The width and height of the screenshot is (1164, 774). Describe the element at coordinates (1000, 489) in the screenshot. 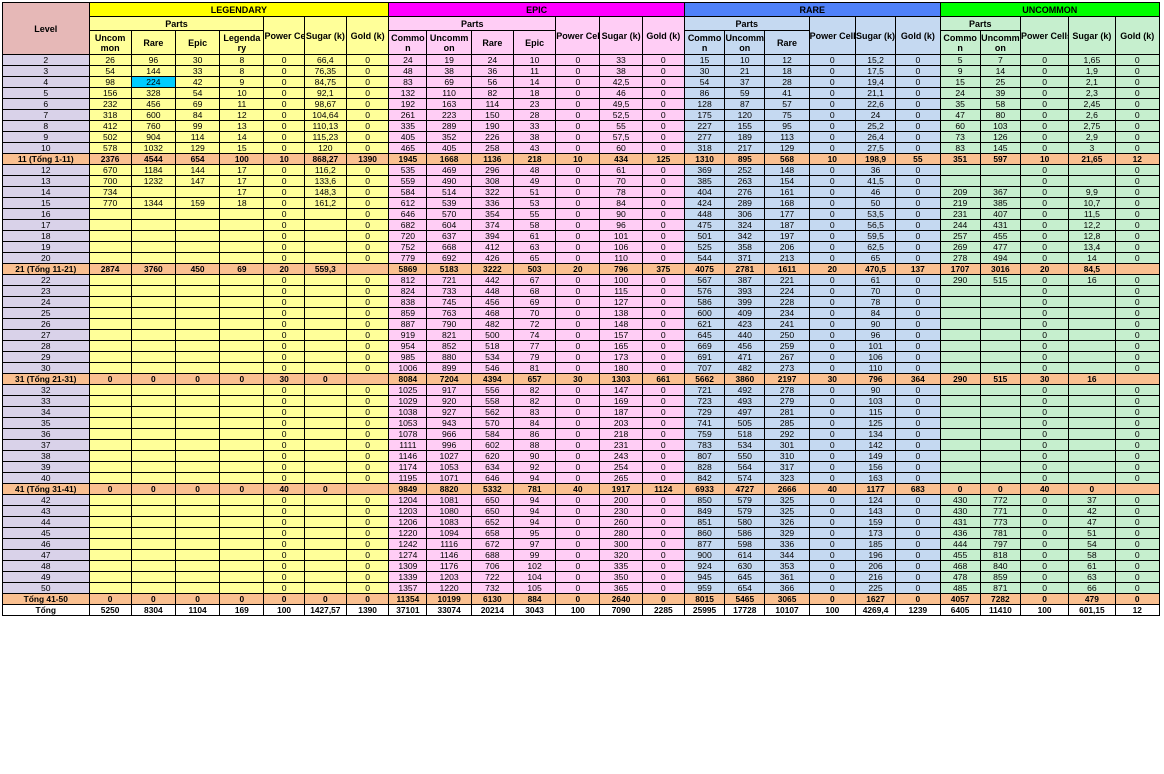

I see `cell-unc-uncommon: 0` at that location.